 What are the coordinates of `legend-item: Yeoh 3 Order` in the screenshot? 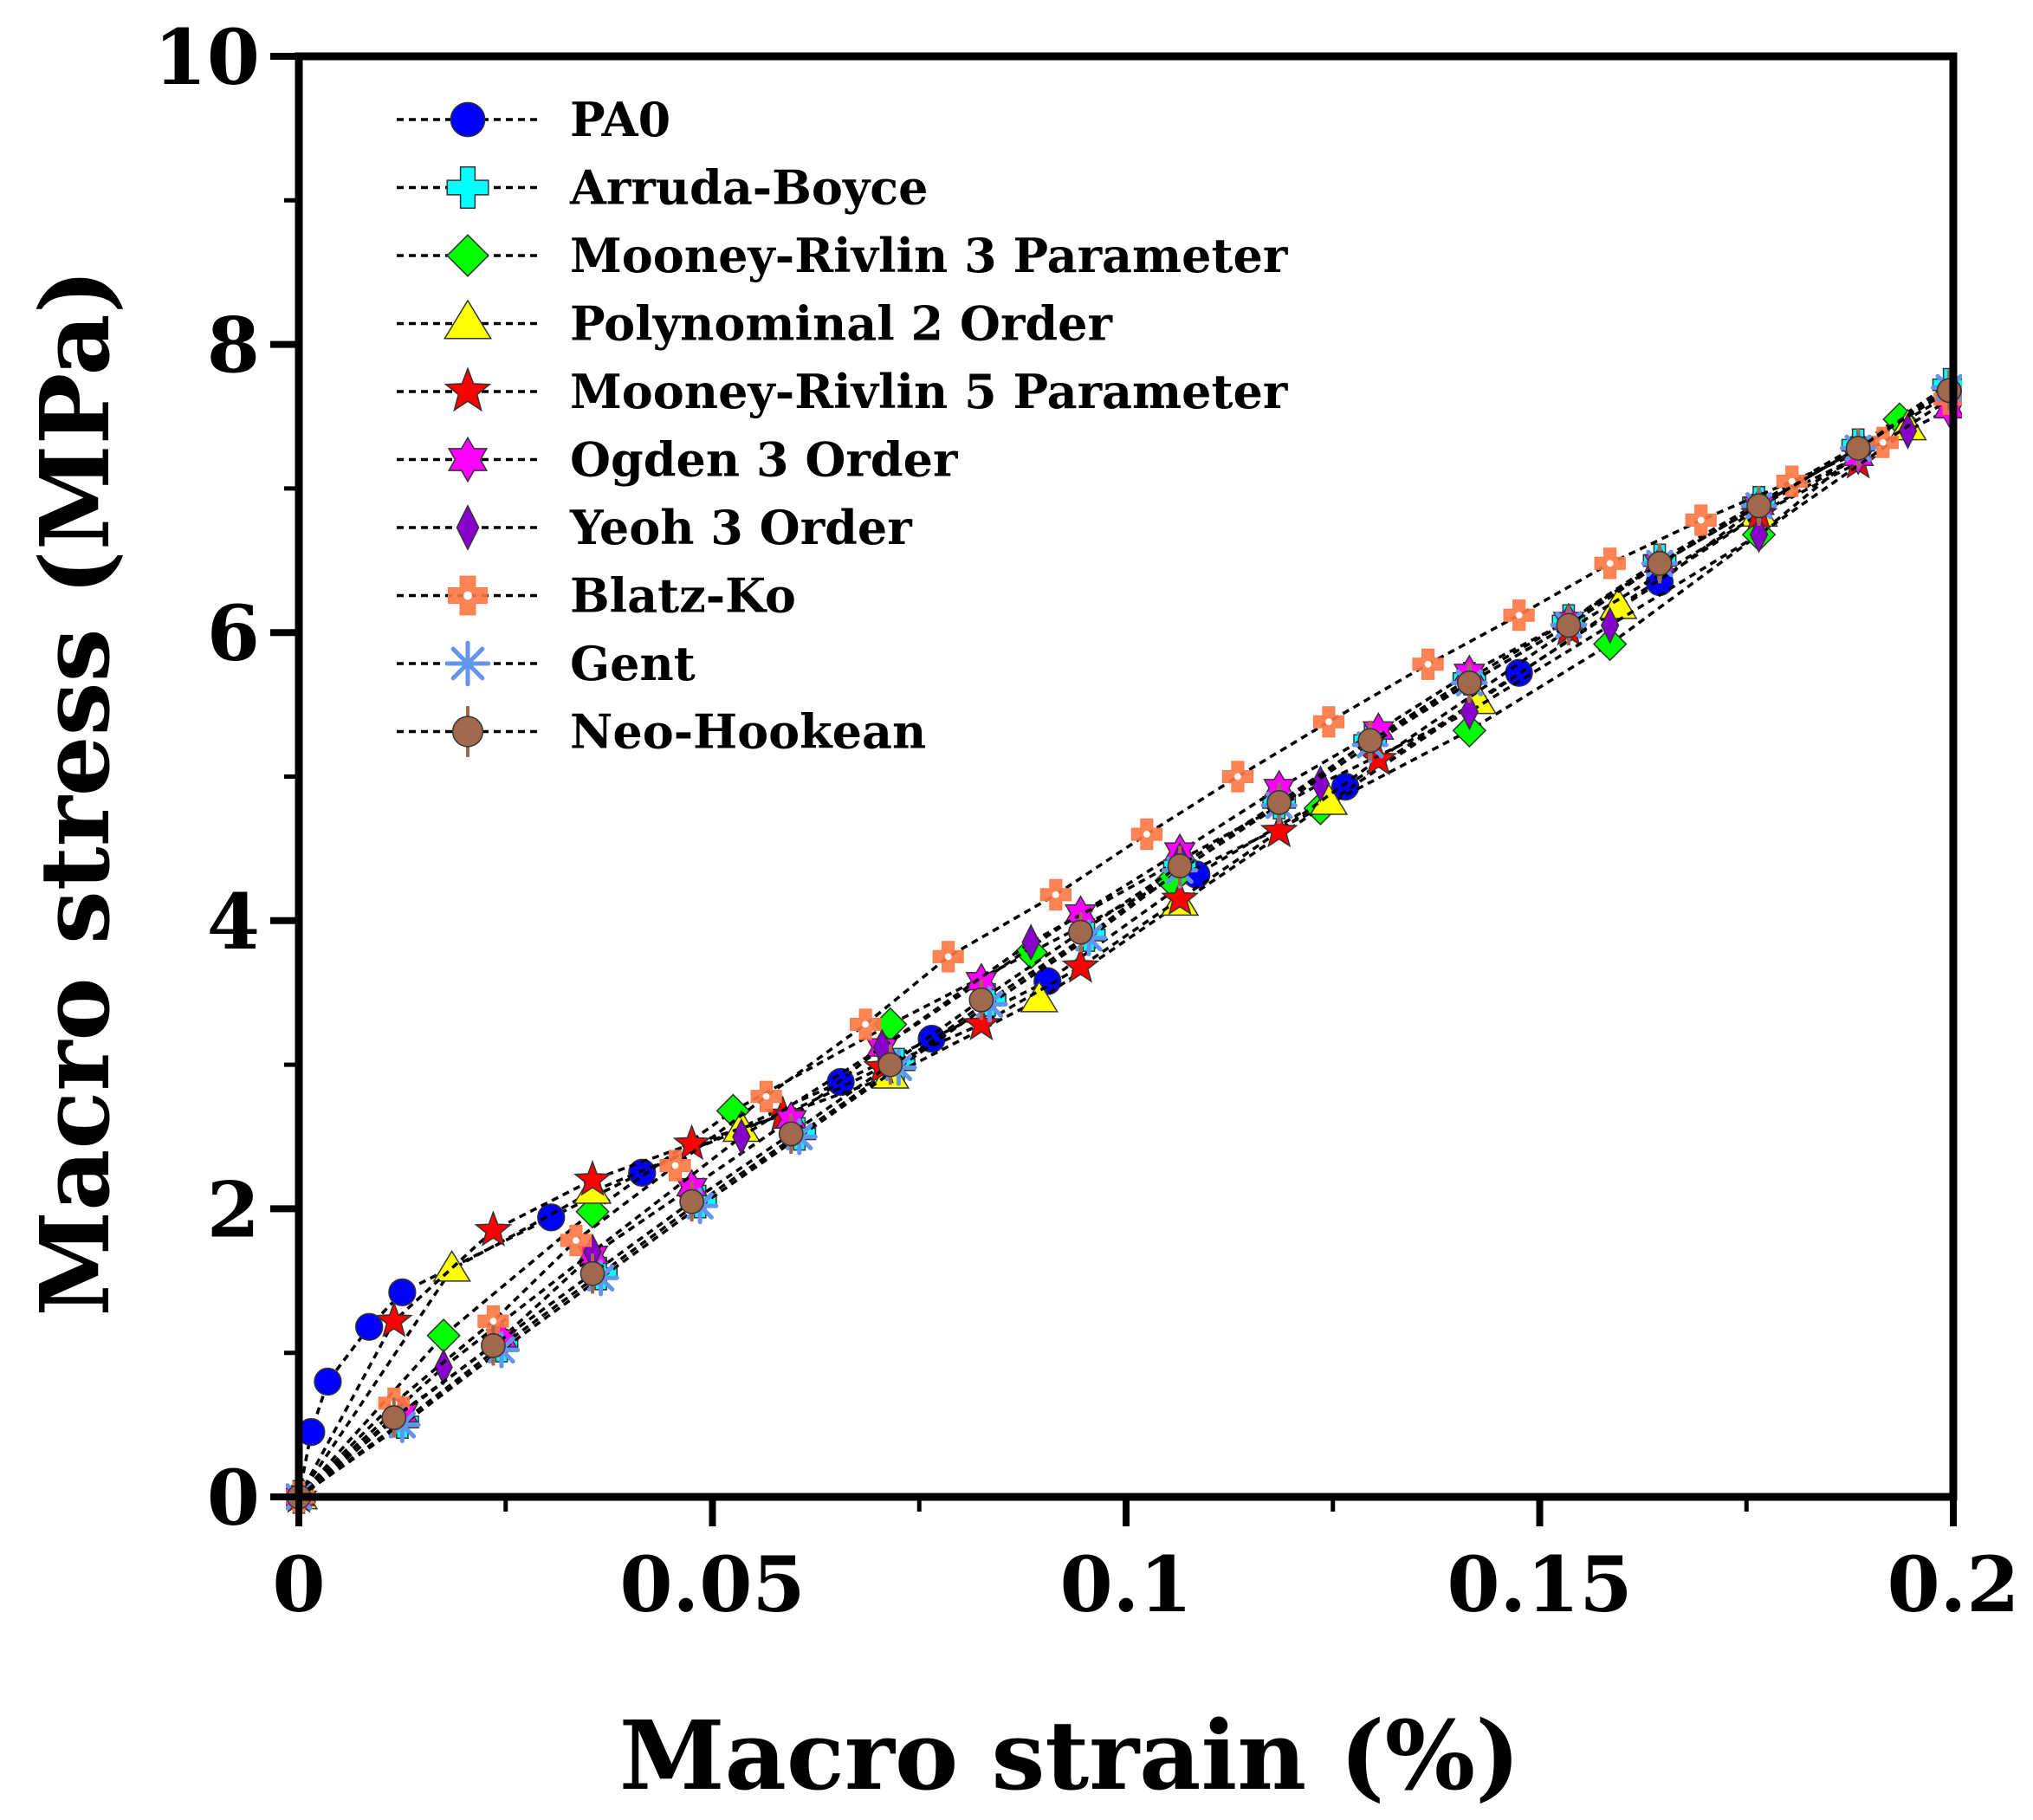 It's located at (654, 527).